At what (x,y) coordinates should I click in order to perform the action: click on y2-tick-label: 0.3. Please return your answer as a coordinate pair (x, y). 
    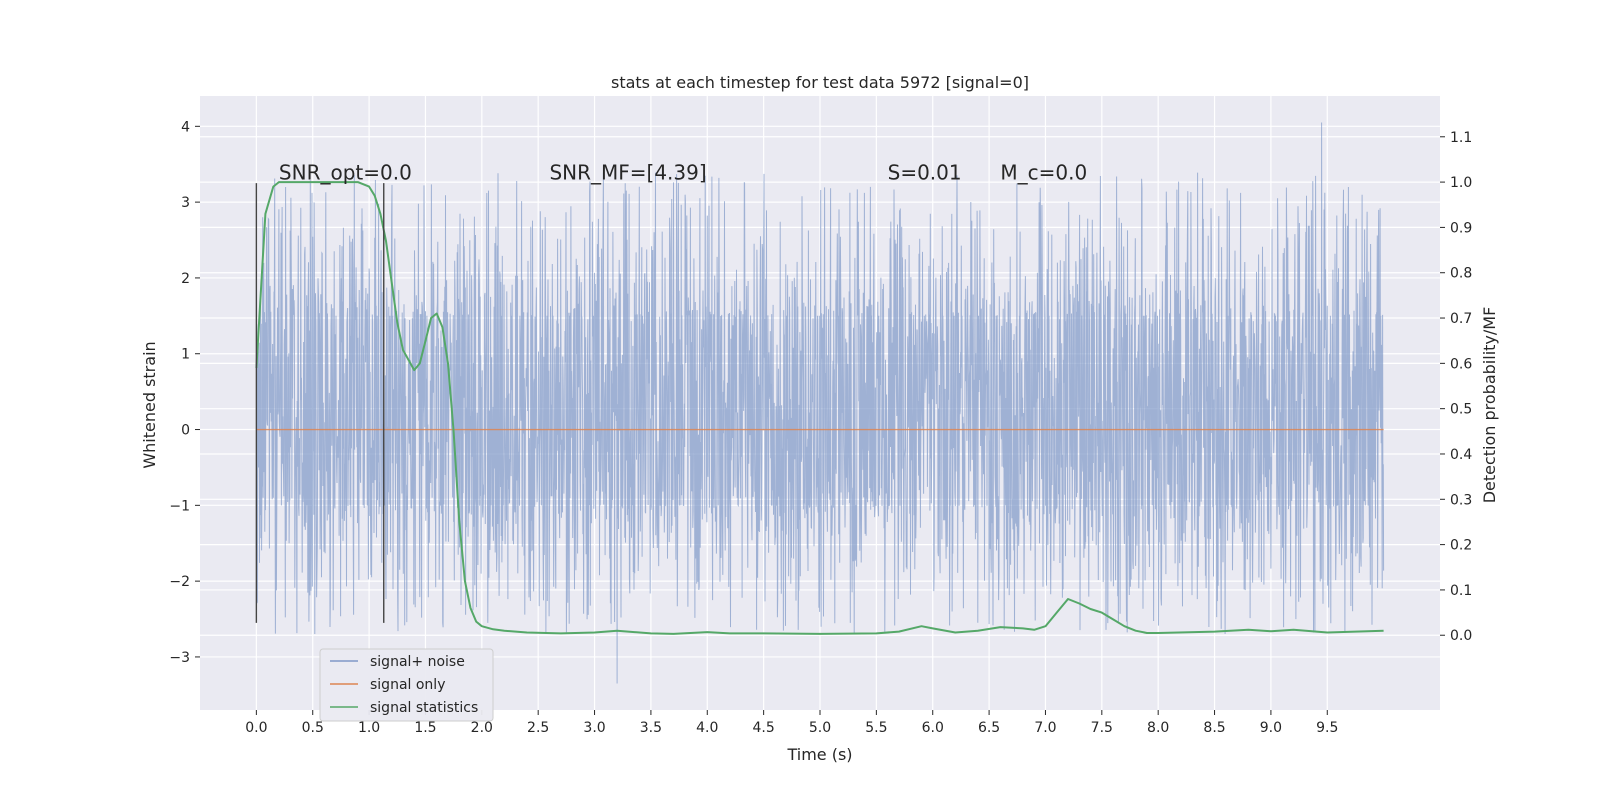
    Looking at the image, I should click on (1461, 500).